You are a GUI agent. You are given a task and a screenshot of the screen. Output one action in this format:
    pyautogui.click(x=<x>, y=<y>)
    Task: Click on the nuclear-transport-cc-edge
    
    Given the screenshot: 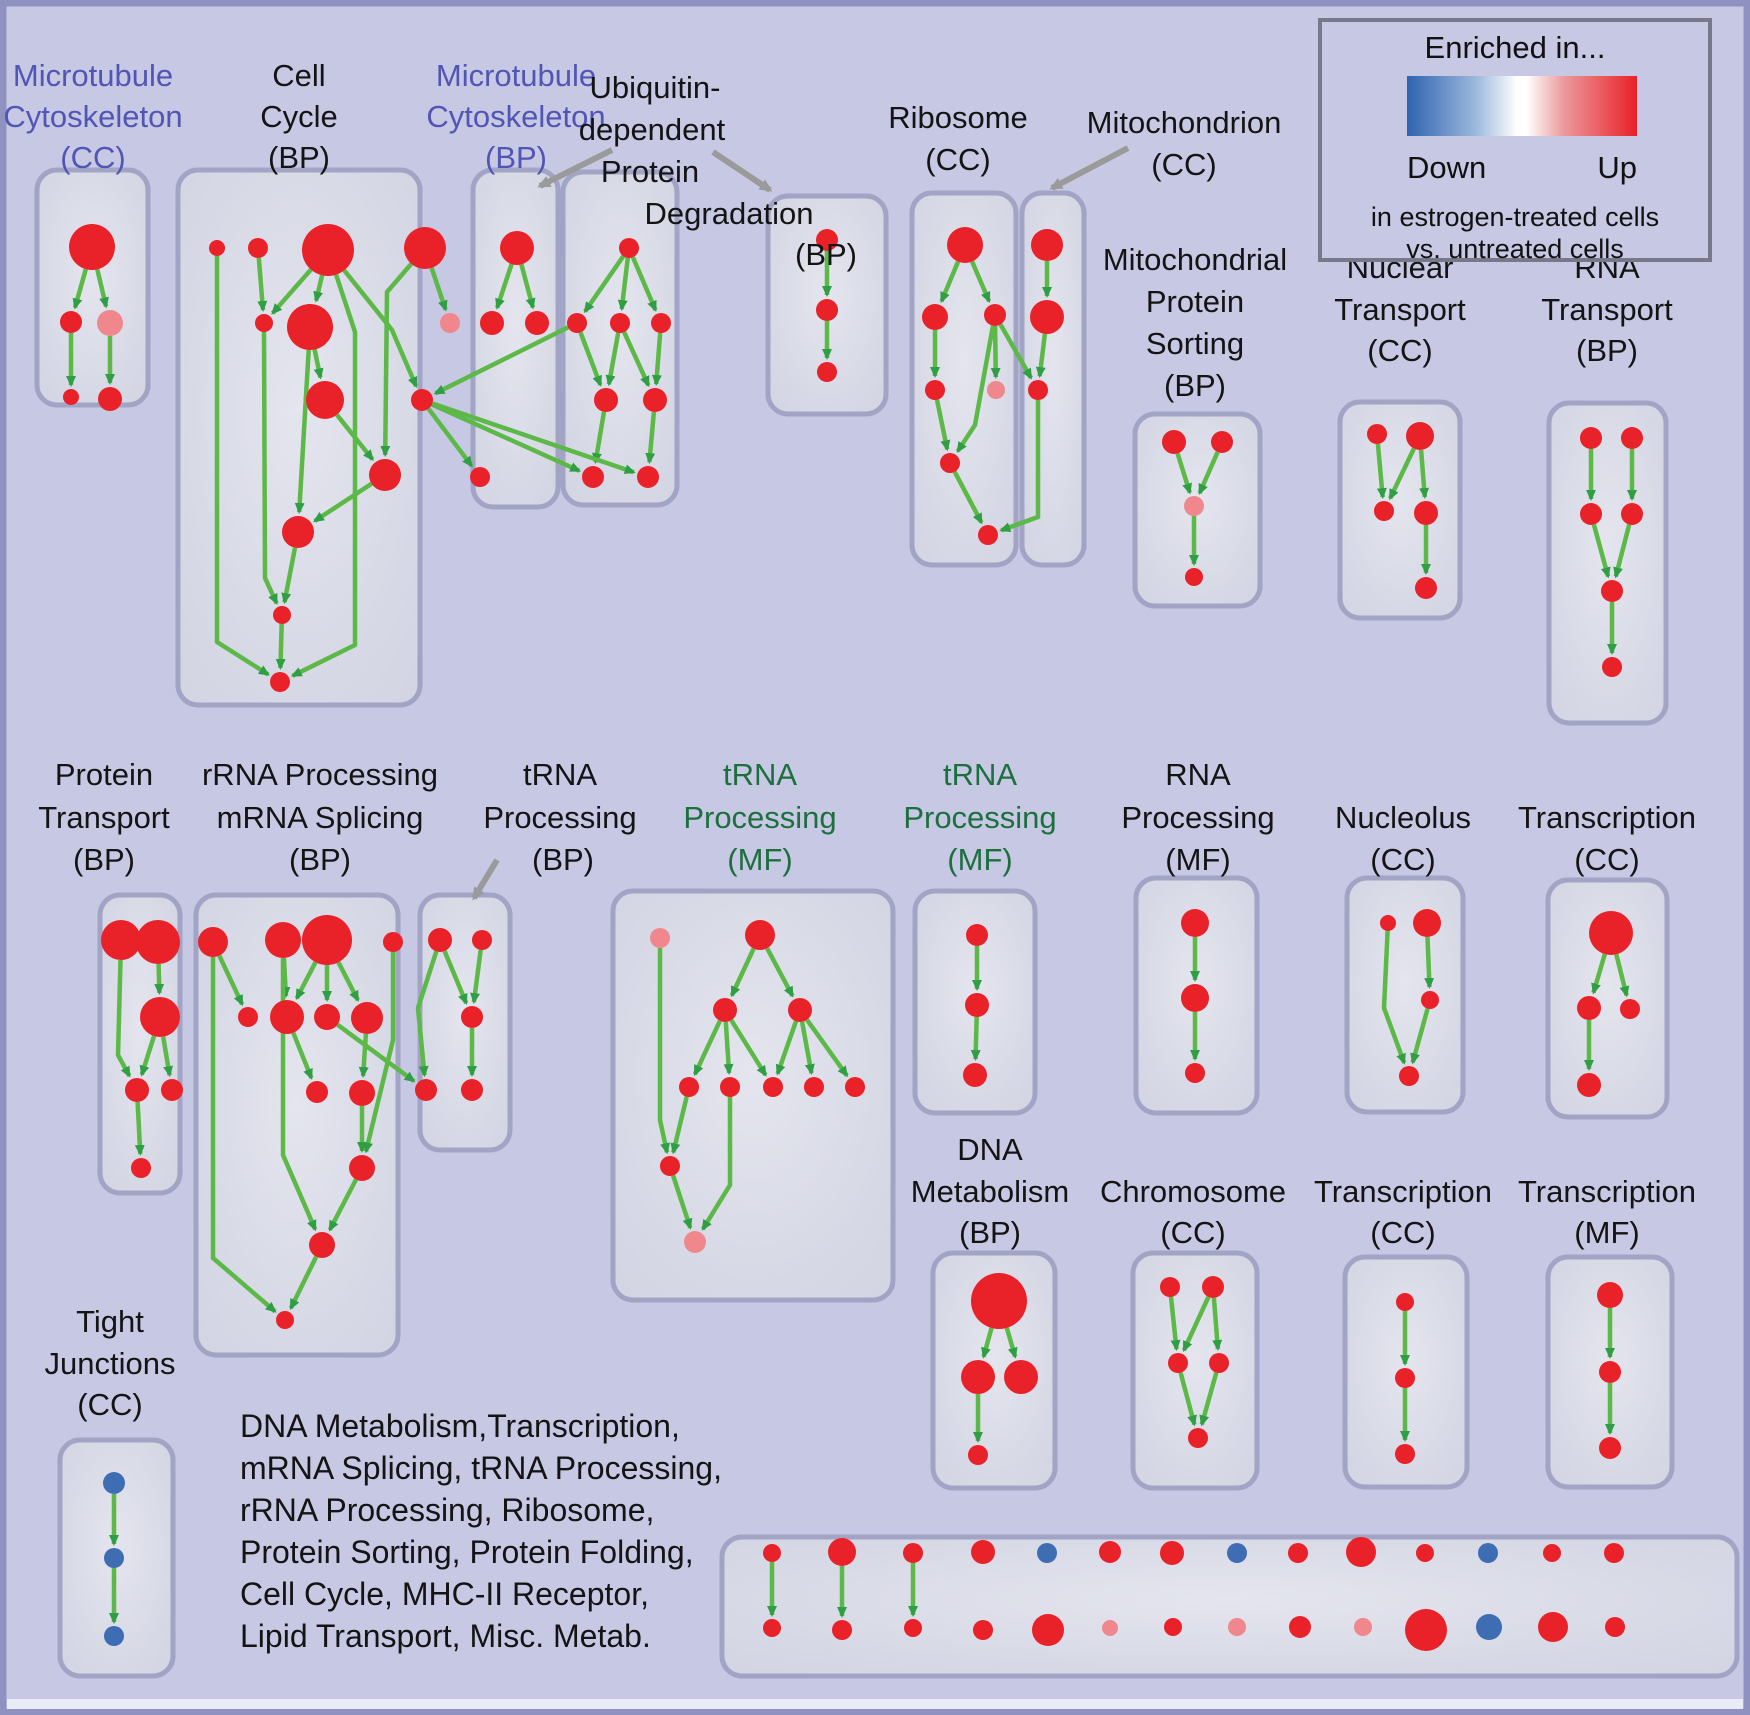 What is the action you would take?
    pyautogui.click(x=1424, y=474)
    